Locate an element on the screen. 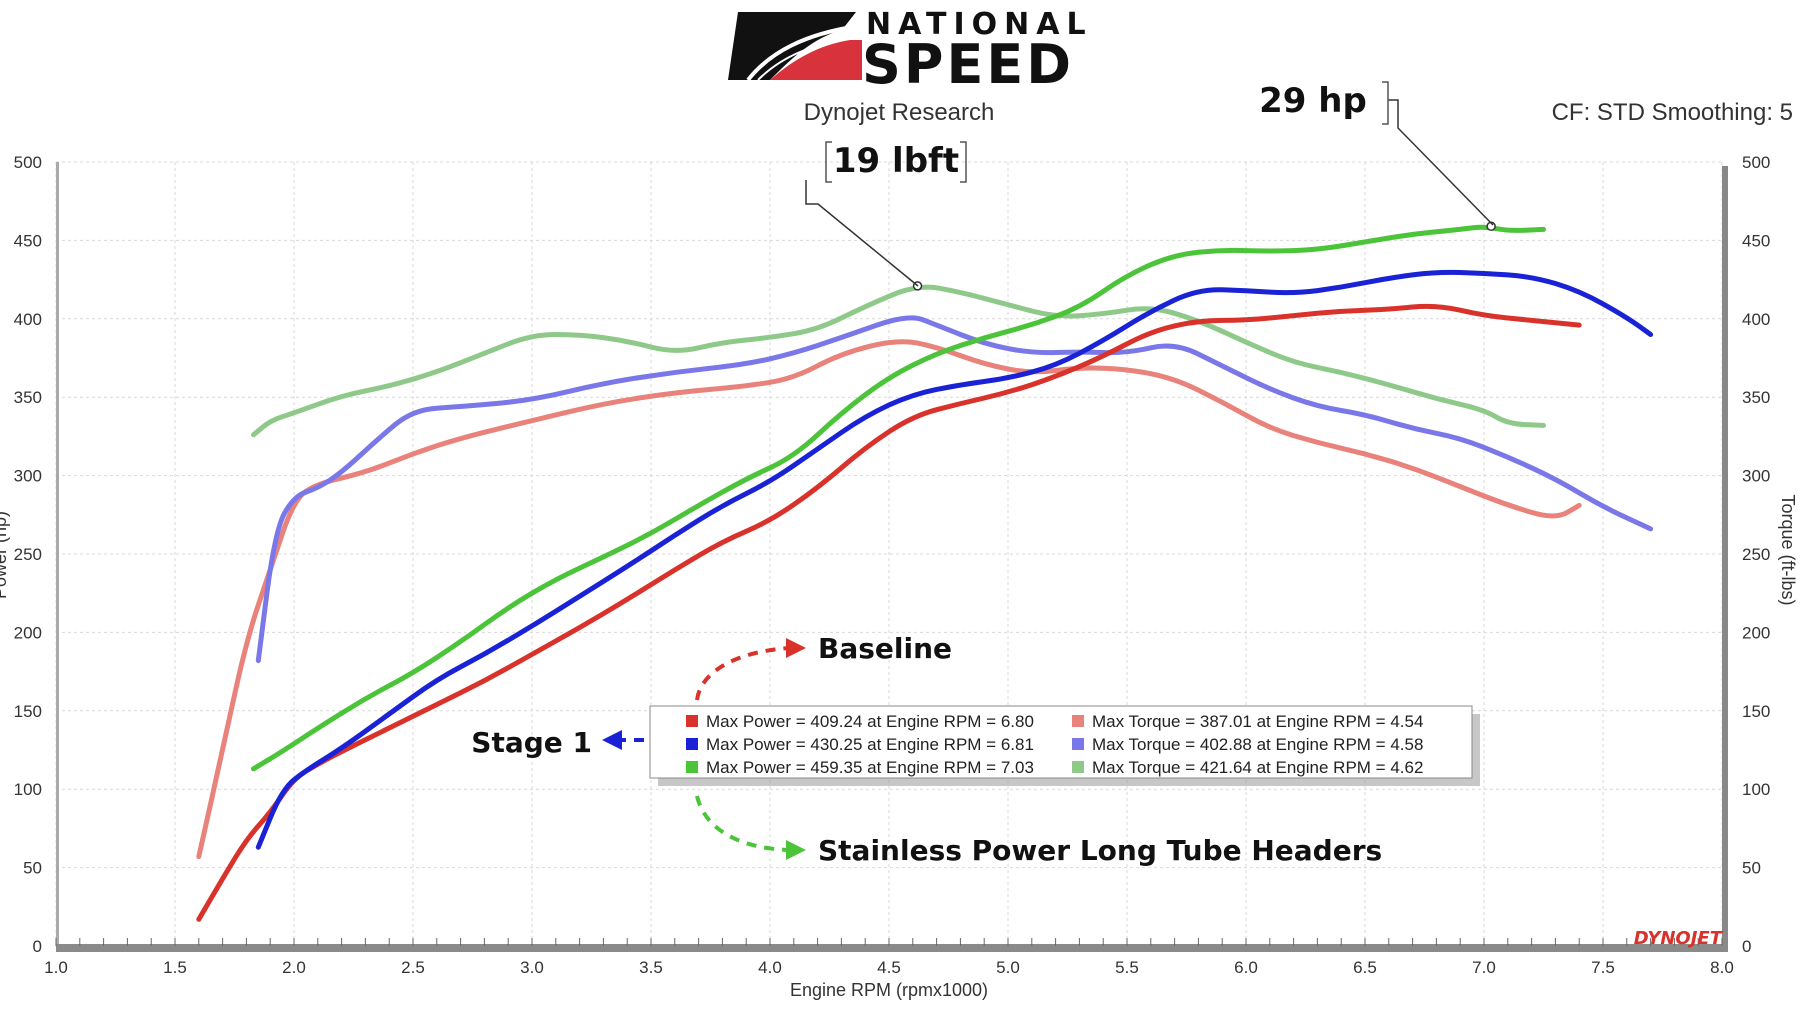 The image size is (1806, 1023). y-tick-label: 100 is located at coordinates (28, 789).